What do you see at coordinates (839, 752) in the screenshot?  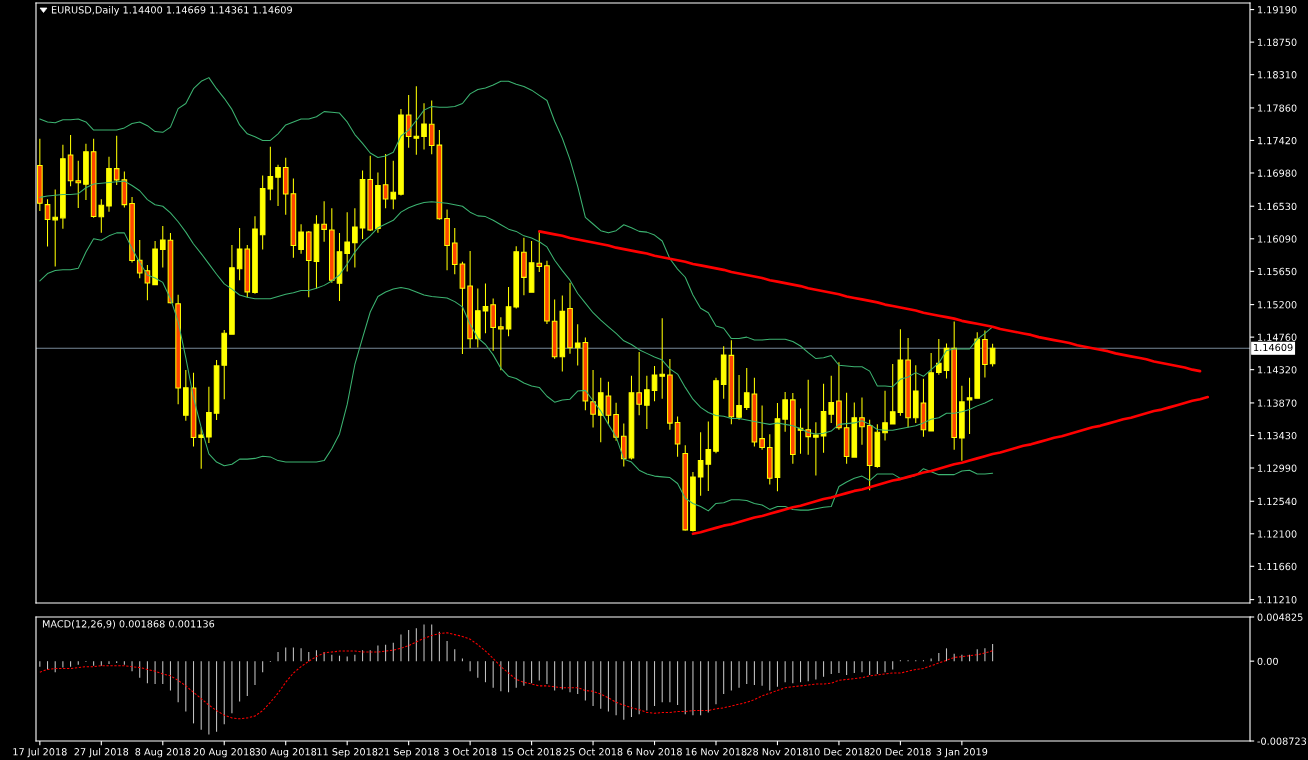 I see `x-tick-label: 10 Dec 2018` at bounding box center [839, 752].